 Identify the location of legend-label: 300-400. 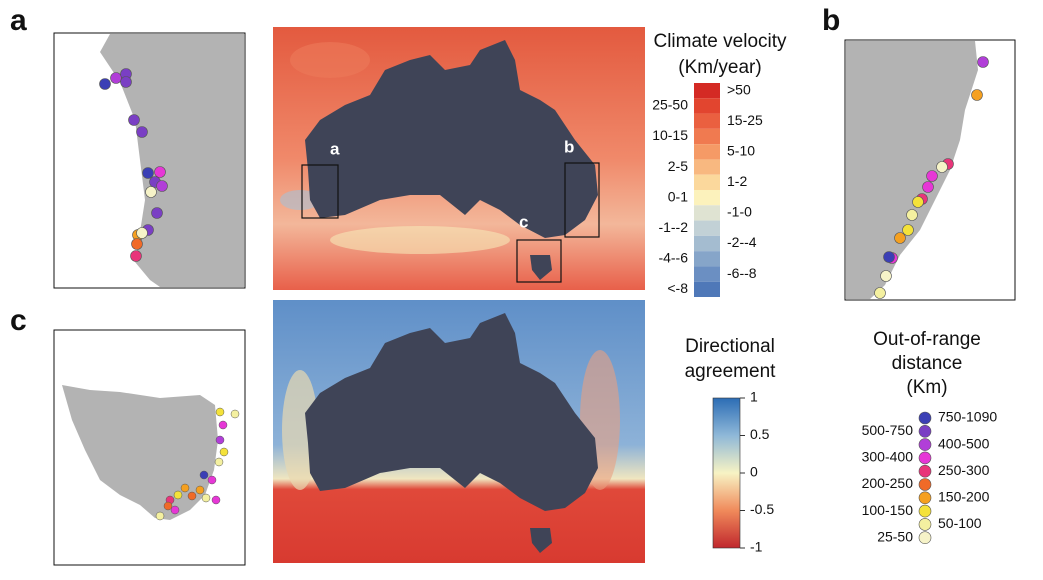
(888, 457).